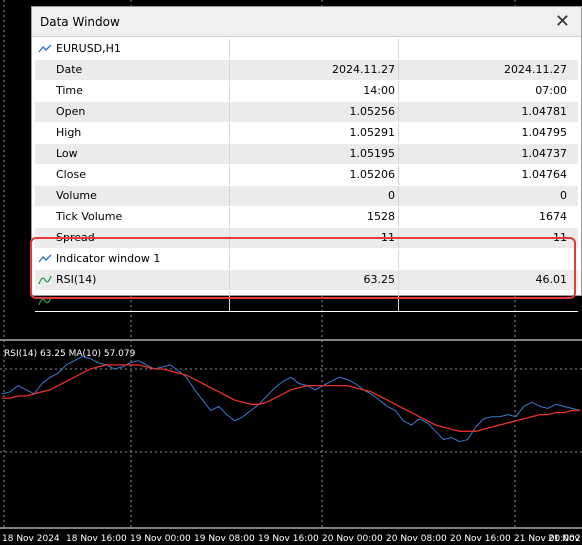 Image resolution: width=582 pixels, height=545 pixels. Describe the element at coordinates (544, 539) in the screenshot. I see `time-axis-label: 21 Nov 00:00` at that location.